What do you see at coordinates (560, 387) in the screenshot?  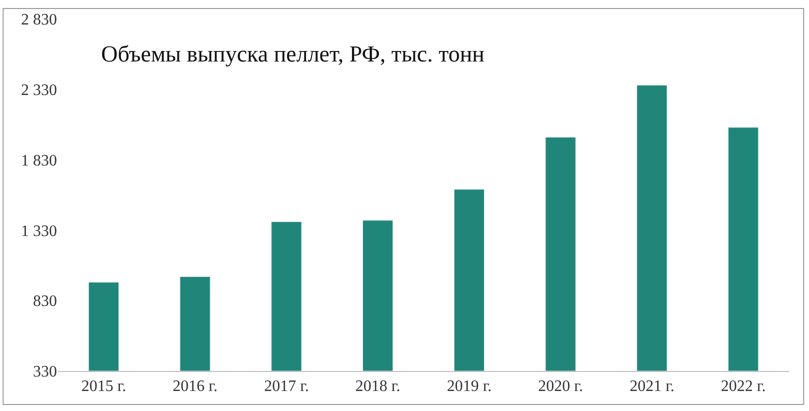 I see `x-tick-label: 2020 г.` at bounding box center [560, 387].